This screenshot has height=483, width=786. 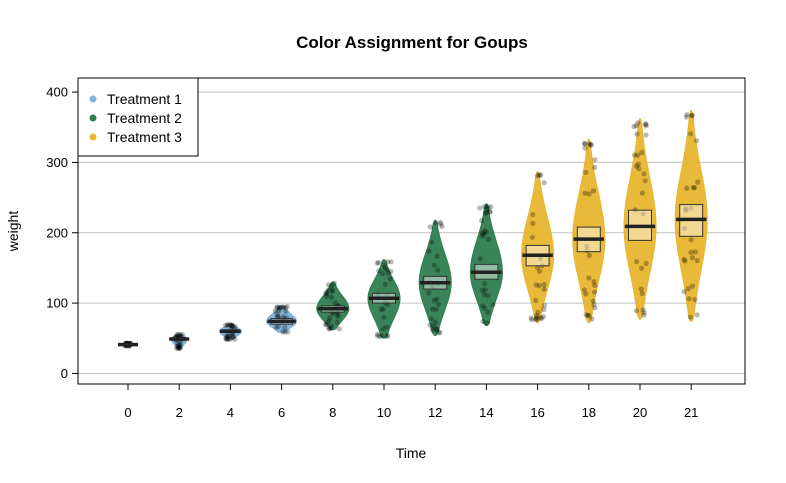 What do you see at coordinates (179, 412) in the screenshot?
I see `x-tick-label: 2` at bounding box center [179, 412].